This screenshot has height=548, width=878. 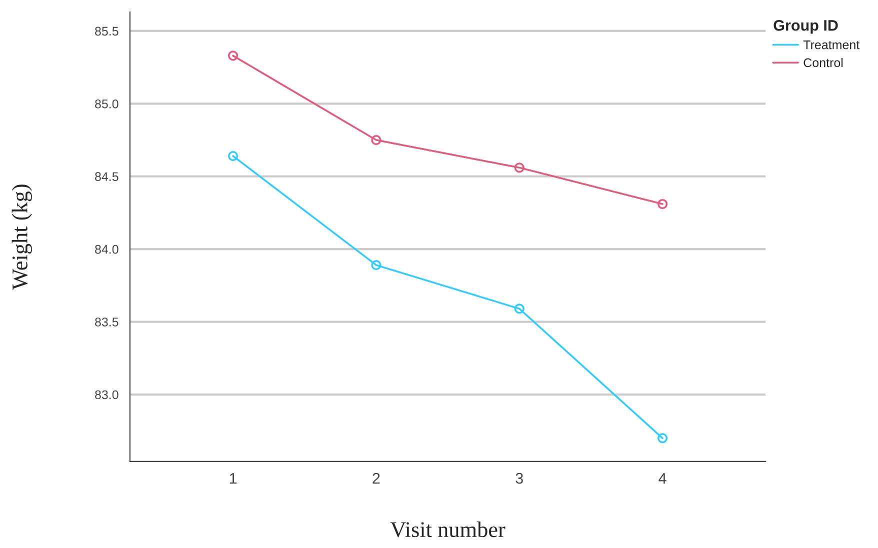 What do you see at coordinates (106, 322) in the screenshot?
I see `y-tick-label: 83.5` at bounding box center [106, 322].